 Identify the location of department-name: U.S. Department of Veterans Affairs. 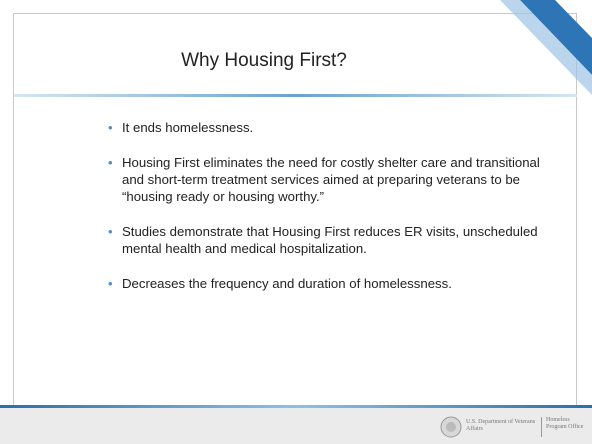
(501, 425).